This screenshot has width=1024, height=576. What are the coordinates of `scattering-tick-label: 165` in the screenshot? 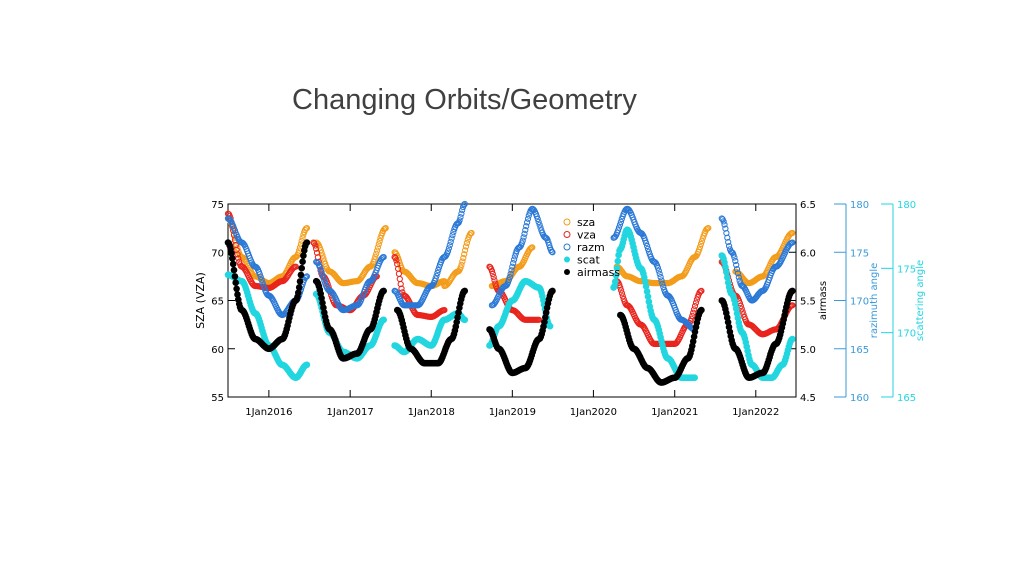 It's located at (906, 398).